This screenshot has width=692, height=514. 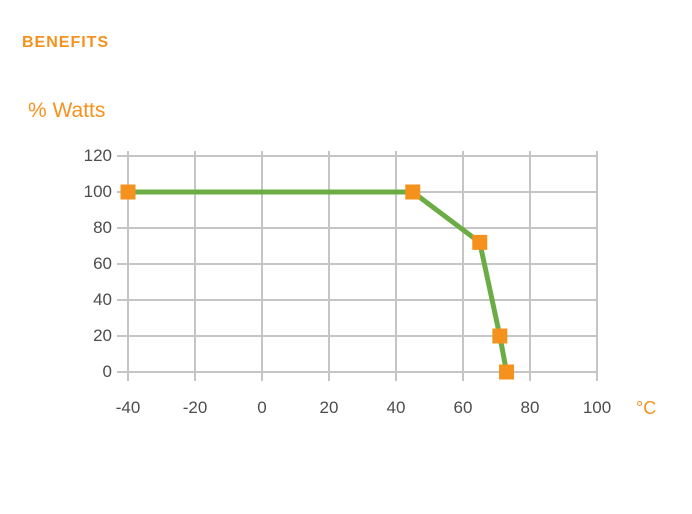 What do you see at coordinates (107, 371) in the screenshot?
I see `y-tick-label: 0` at bounding box center [107, 371].